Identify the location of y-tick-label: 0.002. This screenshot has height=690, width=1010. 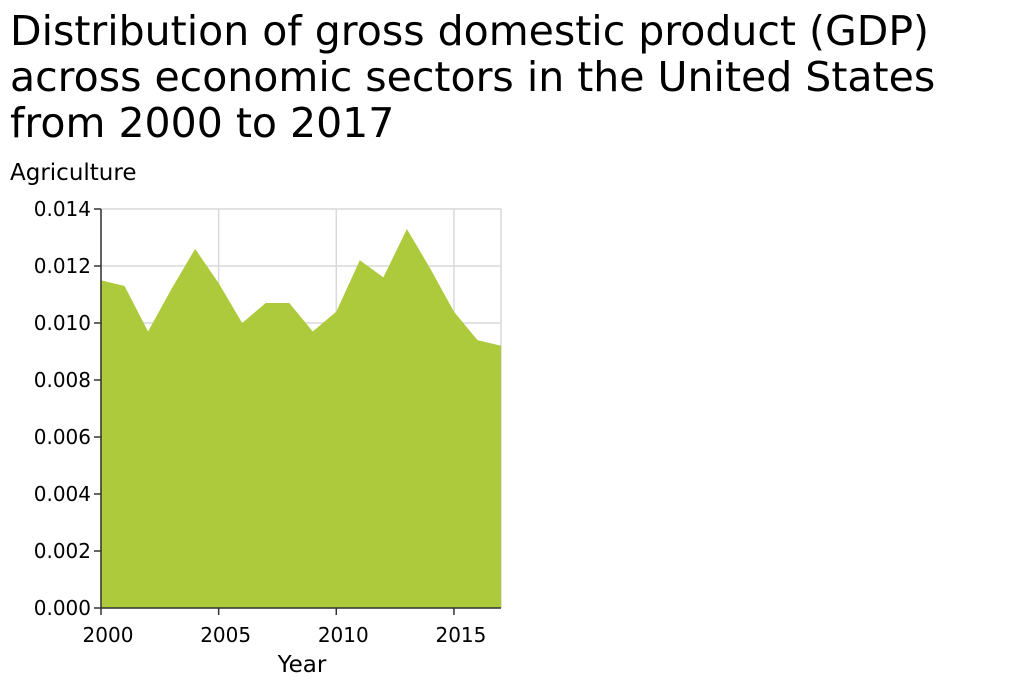
(62, 551).